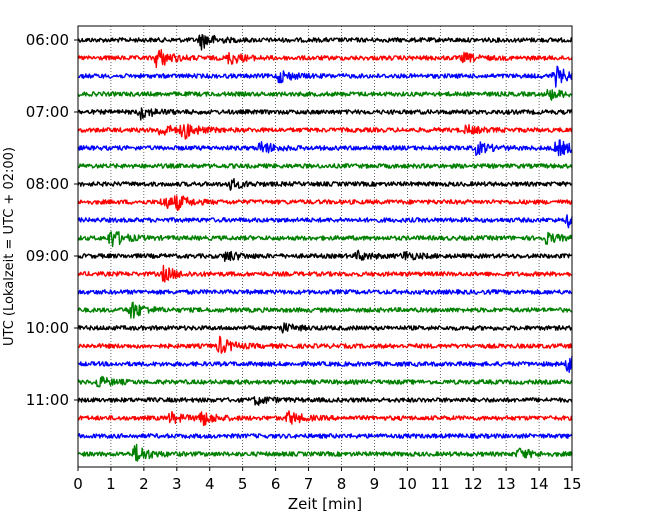  What do you see at coordinates (243, 484) in the screenshot?
I see `x-tick-label: 5` at bounding box center [243, 484].